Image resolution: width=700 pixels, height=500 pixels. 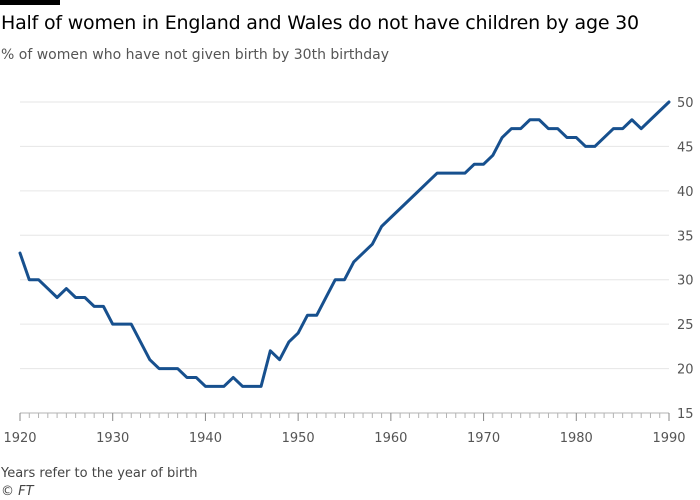 I want to click on y-tick-label-20: 20, so click(x=685, y=370).